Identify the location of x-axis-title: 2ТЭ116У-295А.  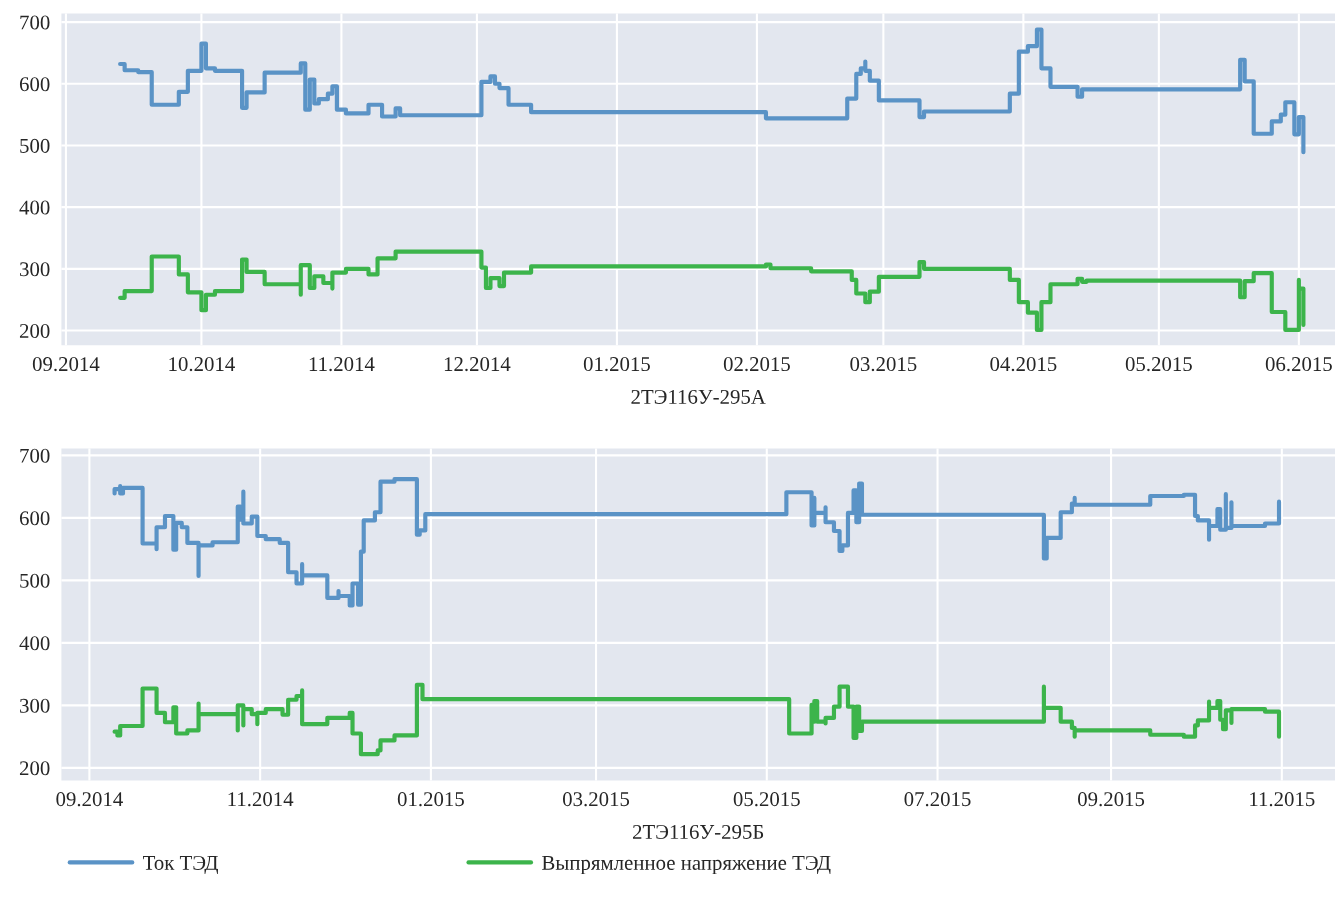
(698, 396).